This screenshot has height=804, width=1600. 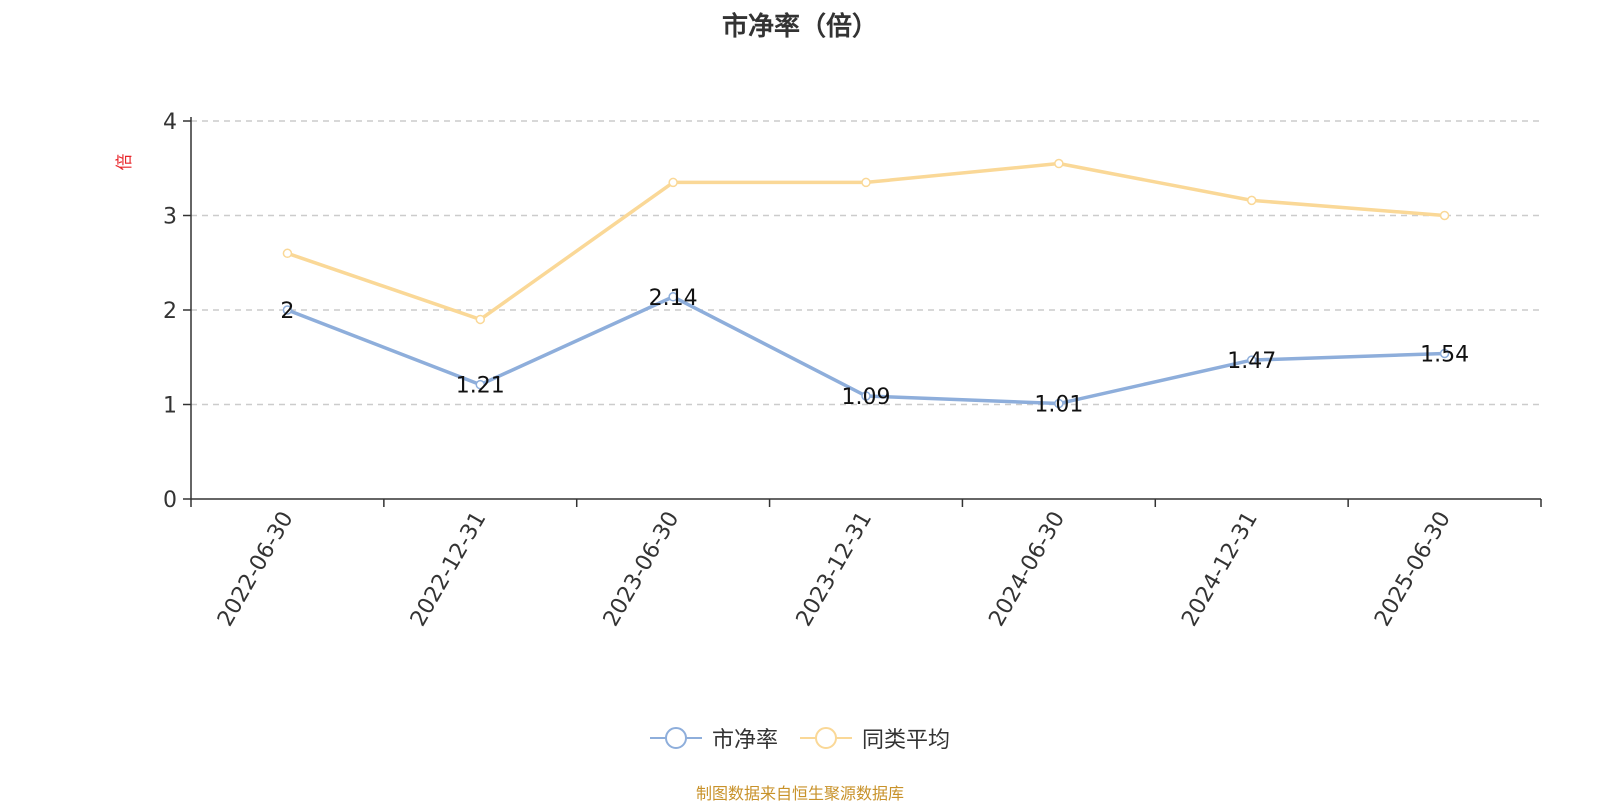 I want to click on data-label: 1.01, so click(x=1058, y=405).